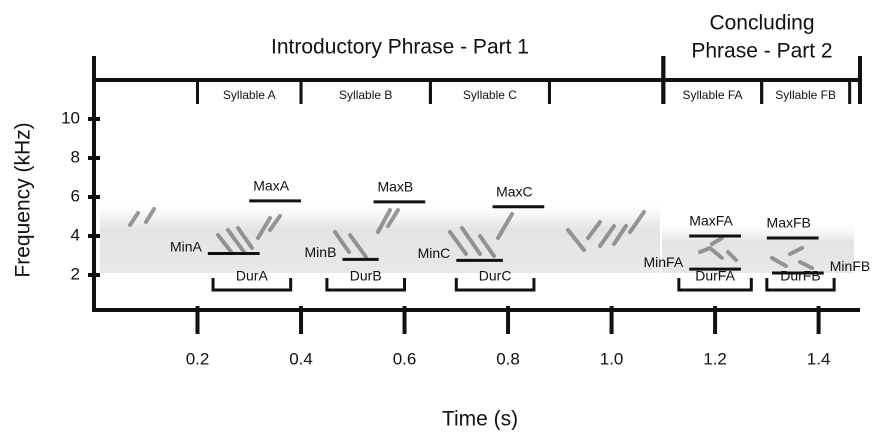  I want to click on level-label: MinFA, so click(664, 262).